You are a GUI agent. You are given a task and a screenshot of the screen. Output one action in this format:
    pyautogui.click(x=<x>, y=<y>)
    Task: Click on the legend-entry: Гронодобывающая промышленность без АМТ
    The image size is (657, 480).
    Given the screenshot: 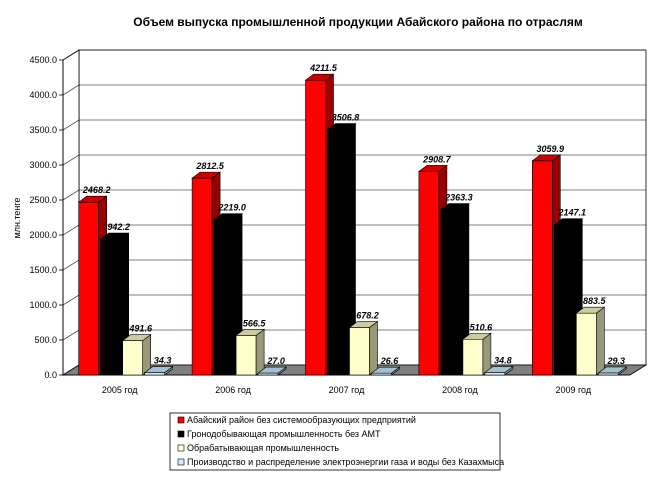 What is the action you would take?
    pyautogui.click(x=284, y=434)
    